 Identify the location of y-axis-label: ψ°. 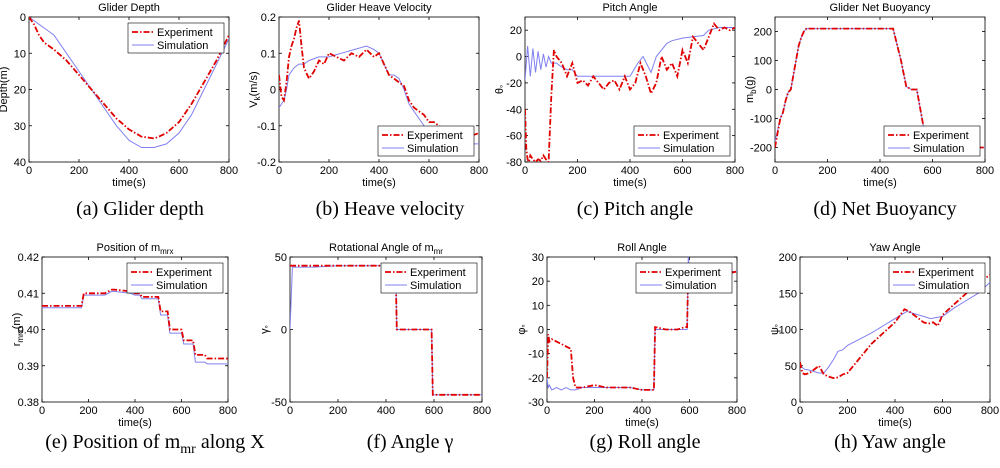
(776, 329).